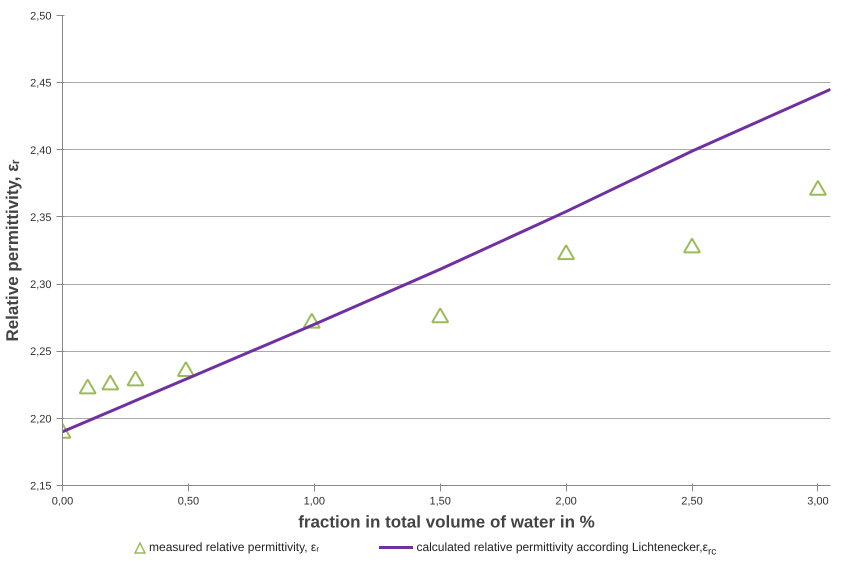  What do you see at coordinates (12, 250) in the screenshot?
I see `y-axis-title: Relative permittivity, εᵣ` at bounding box center [12, 250].